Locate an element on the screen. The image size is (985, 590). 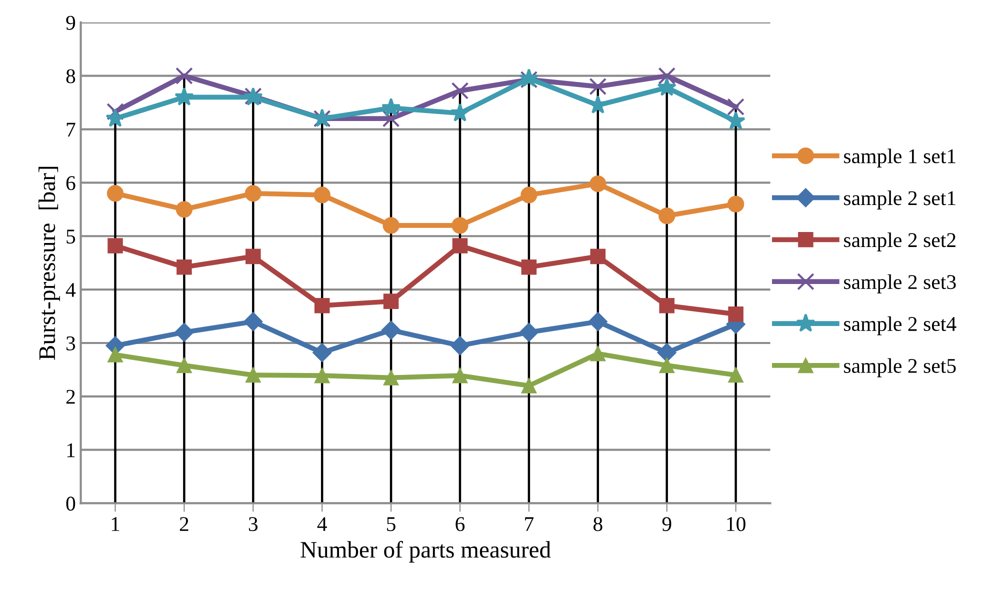
x-tick-label: 1 is located at coordinates (116, 524).